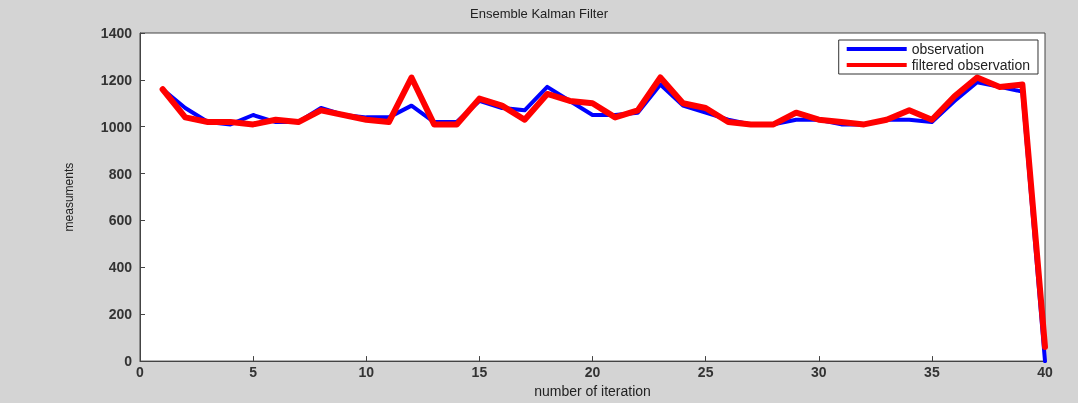 The image size is (1078, 403). Describe the element at coordinates (932, 372) in the screenshot. I see `x-tick-label: 35` at that location.